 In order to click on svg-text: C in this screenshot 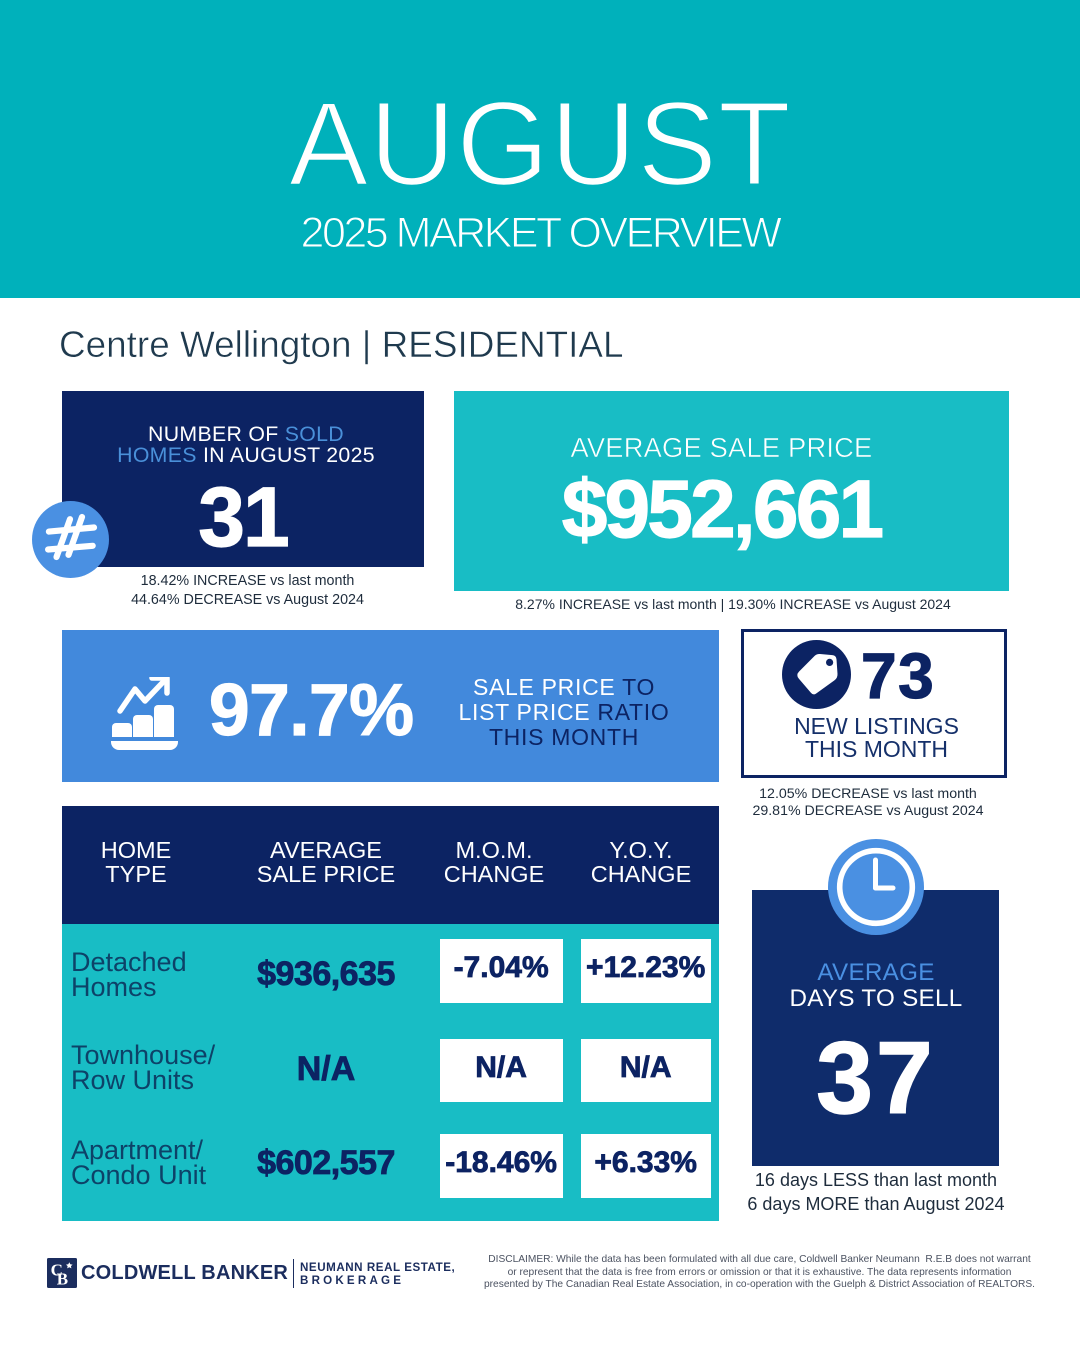, I will do `click(56, 1269)`.